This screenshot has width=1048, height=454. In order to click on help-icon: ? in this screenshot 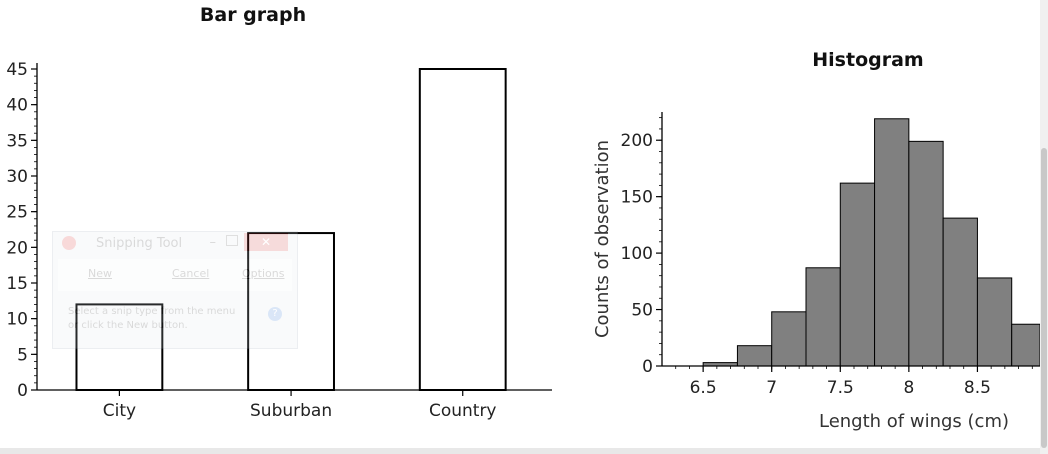, I will do `click(275, 314)`.